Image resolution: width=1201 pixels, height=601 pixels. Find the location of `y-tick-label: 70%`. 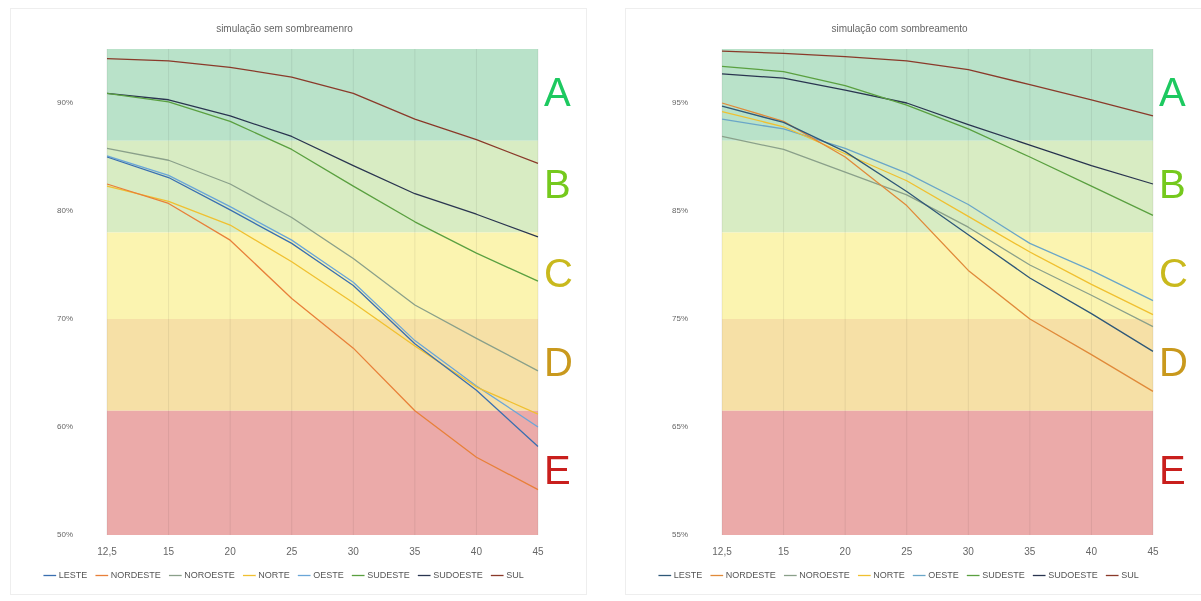

y-tick-label: 70% is located at coordinates (65, 319).